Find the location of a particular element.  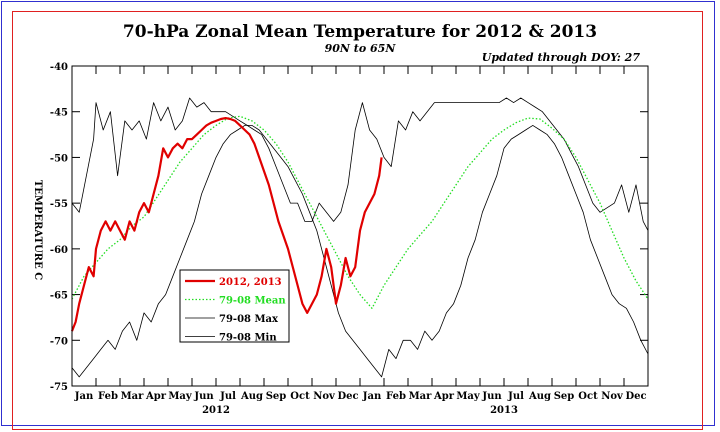

update-note: Updated through DOY: 27 is located at coordinates (561, 57).